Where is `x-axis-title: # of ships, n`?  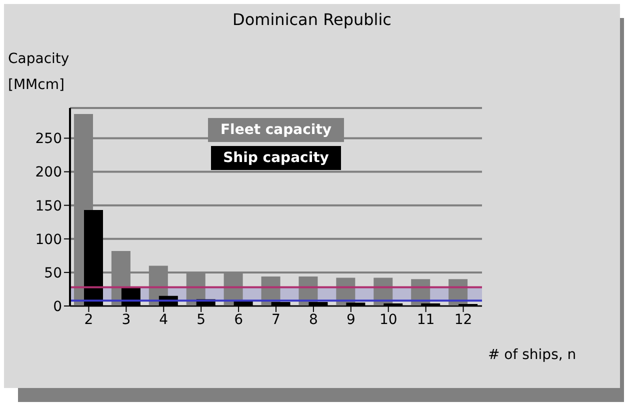
x-axis-title: # of ships, n is located at coordinates (532, 355).